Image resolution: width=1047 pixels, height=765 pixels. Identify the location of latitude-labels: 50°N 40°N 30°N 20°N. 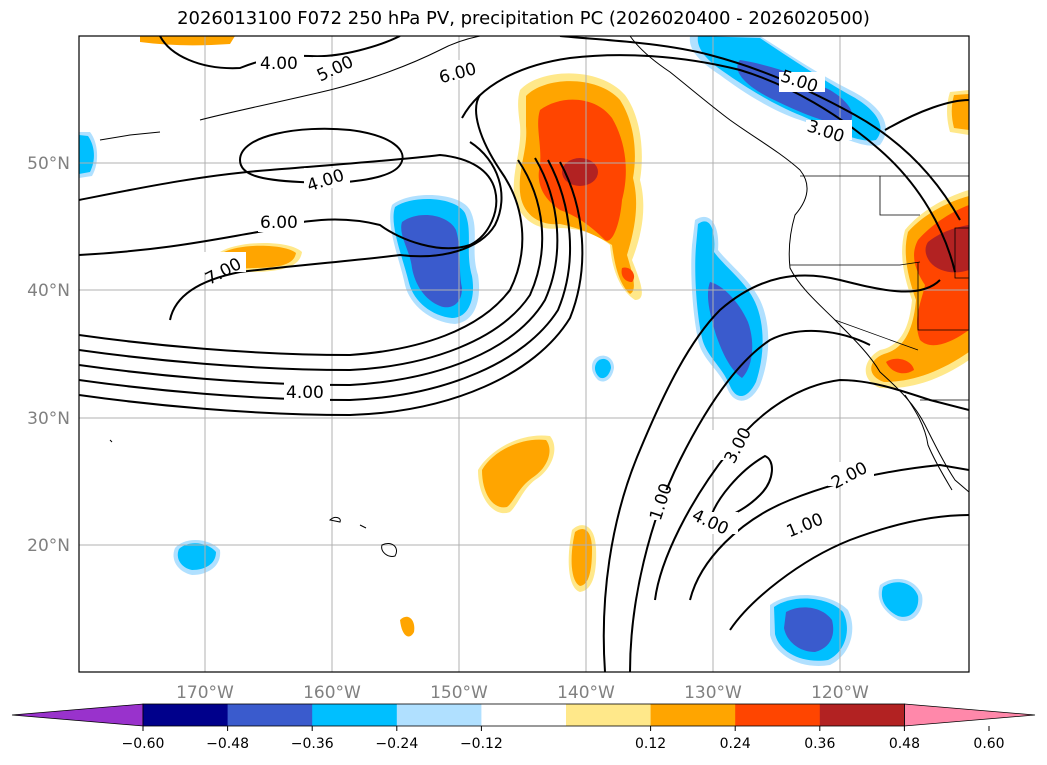
(48, 355).